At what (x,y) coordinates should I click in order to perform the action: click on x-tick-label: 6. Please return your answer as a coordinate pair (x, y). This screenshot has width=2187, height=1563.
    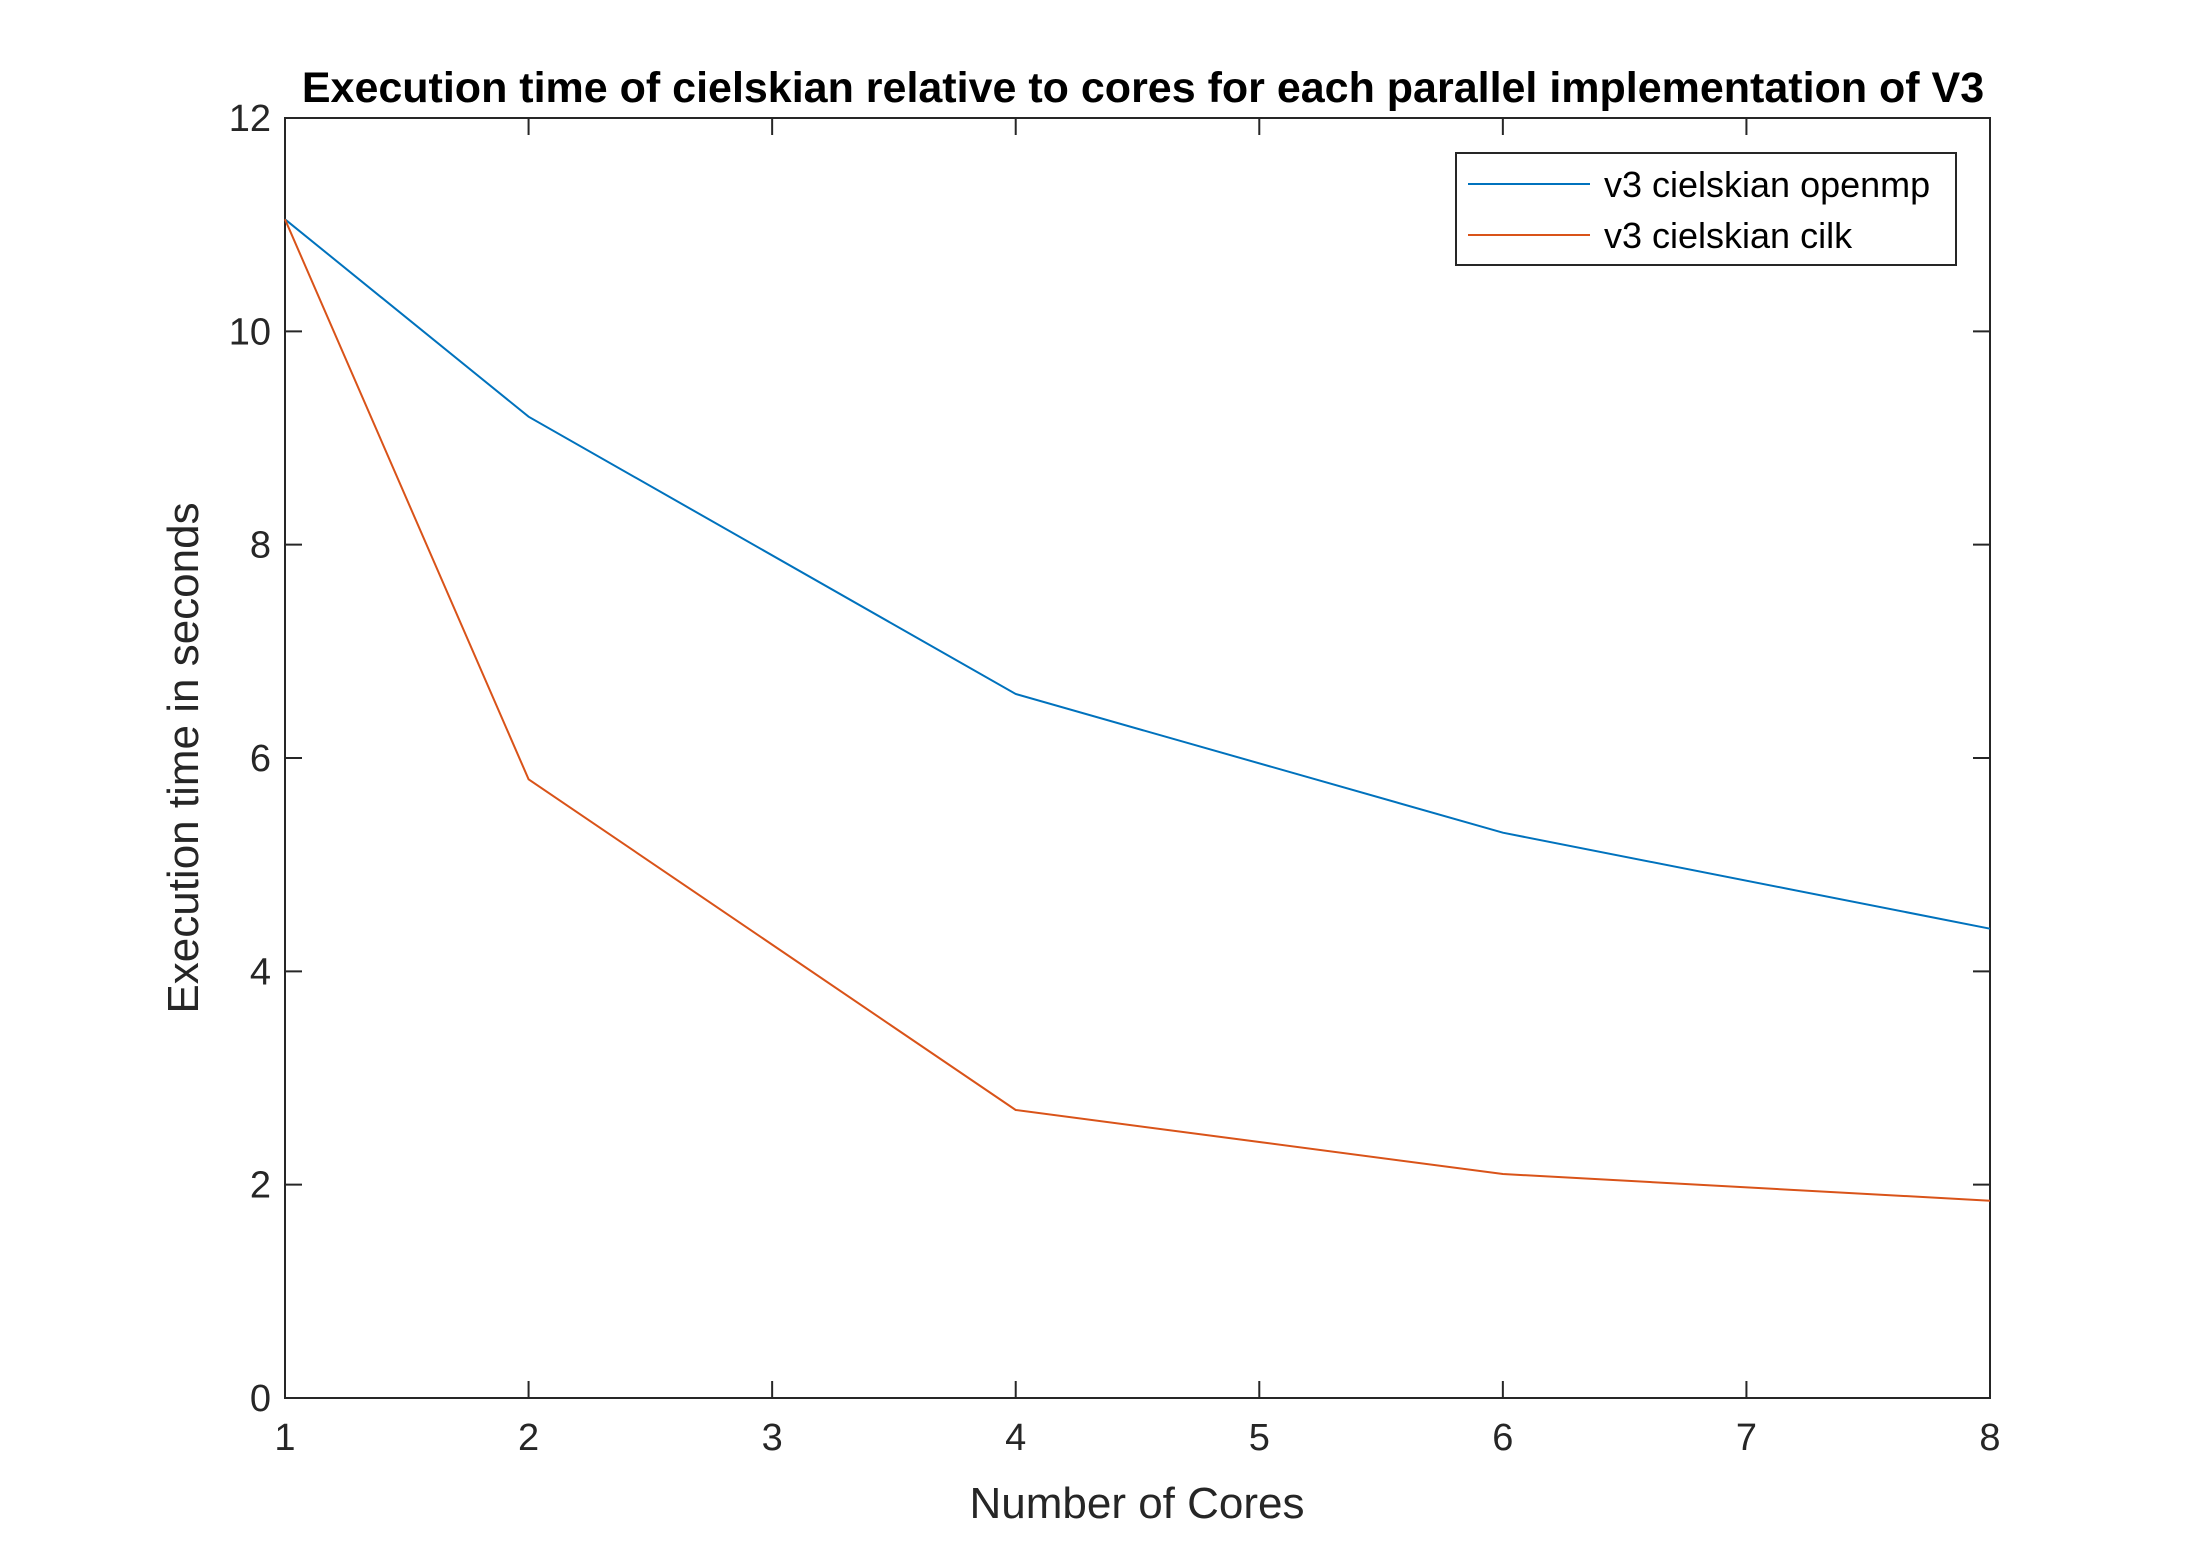
    Looking at the image, I should click on (1502, 1438).